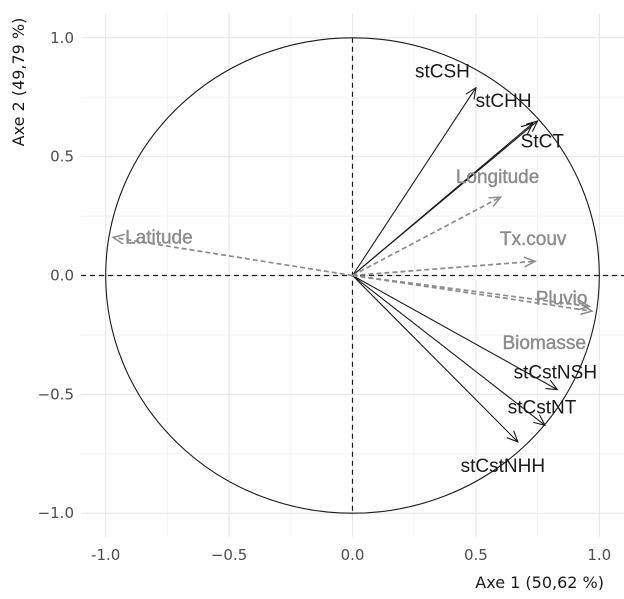 The width and height of the screenshot is (624, 599). Describe the element at coordinates (105, 555) in the screenshot. I see `x-tick-label: -1.0` at that location.